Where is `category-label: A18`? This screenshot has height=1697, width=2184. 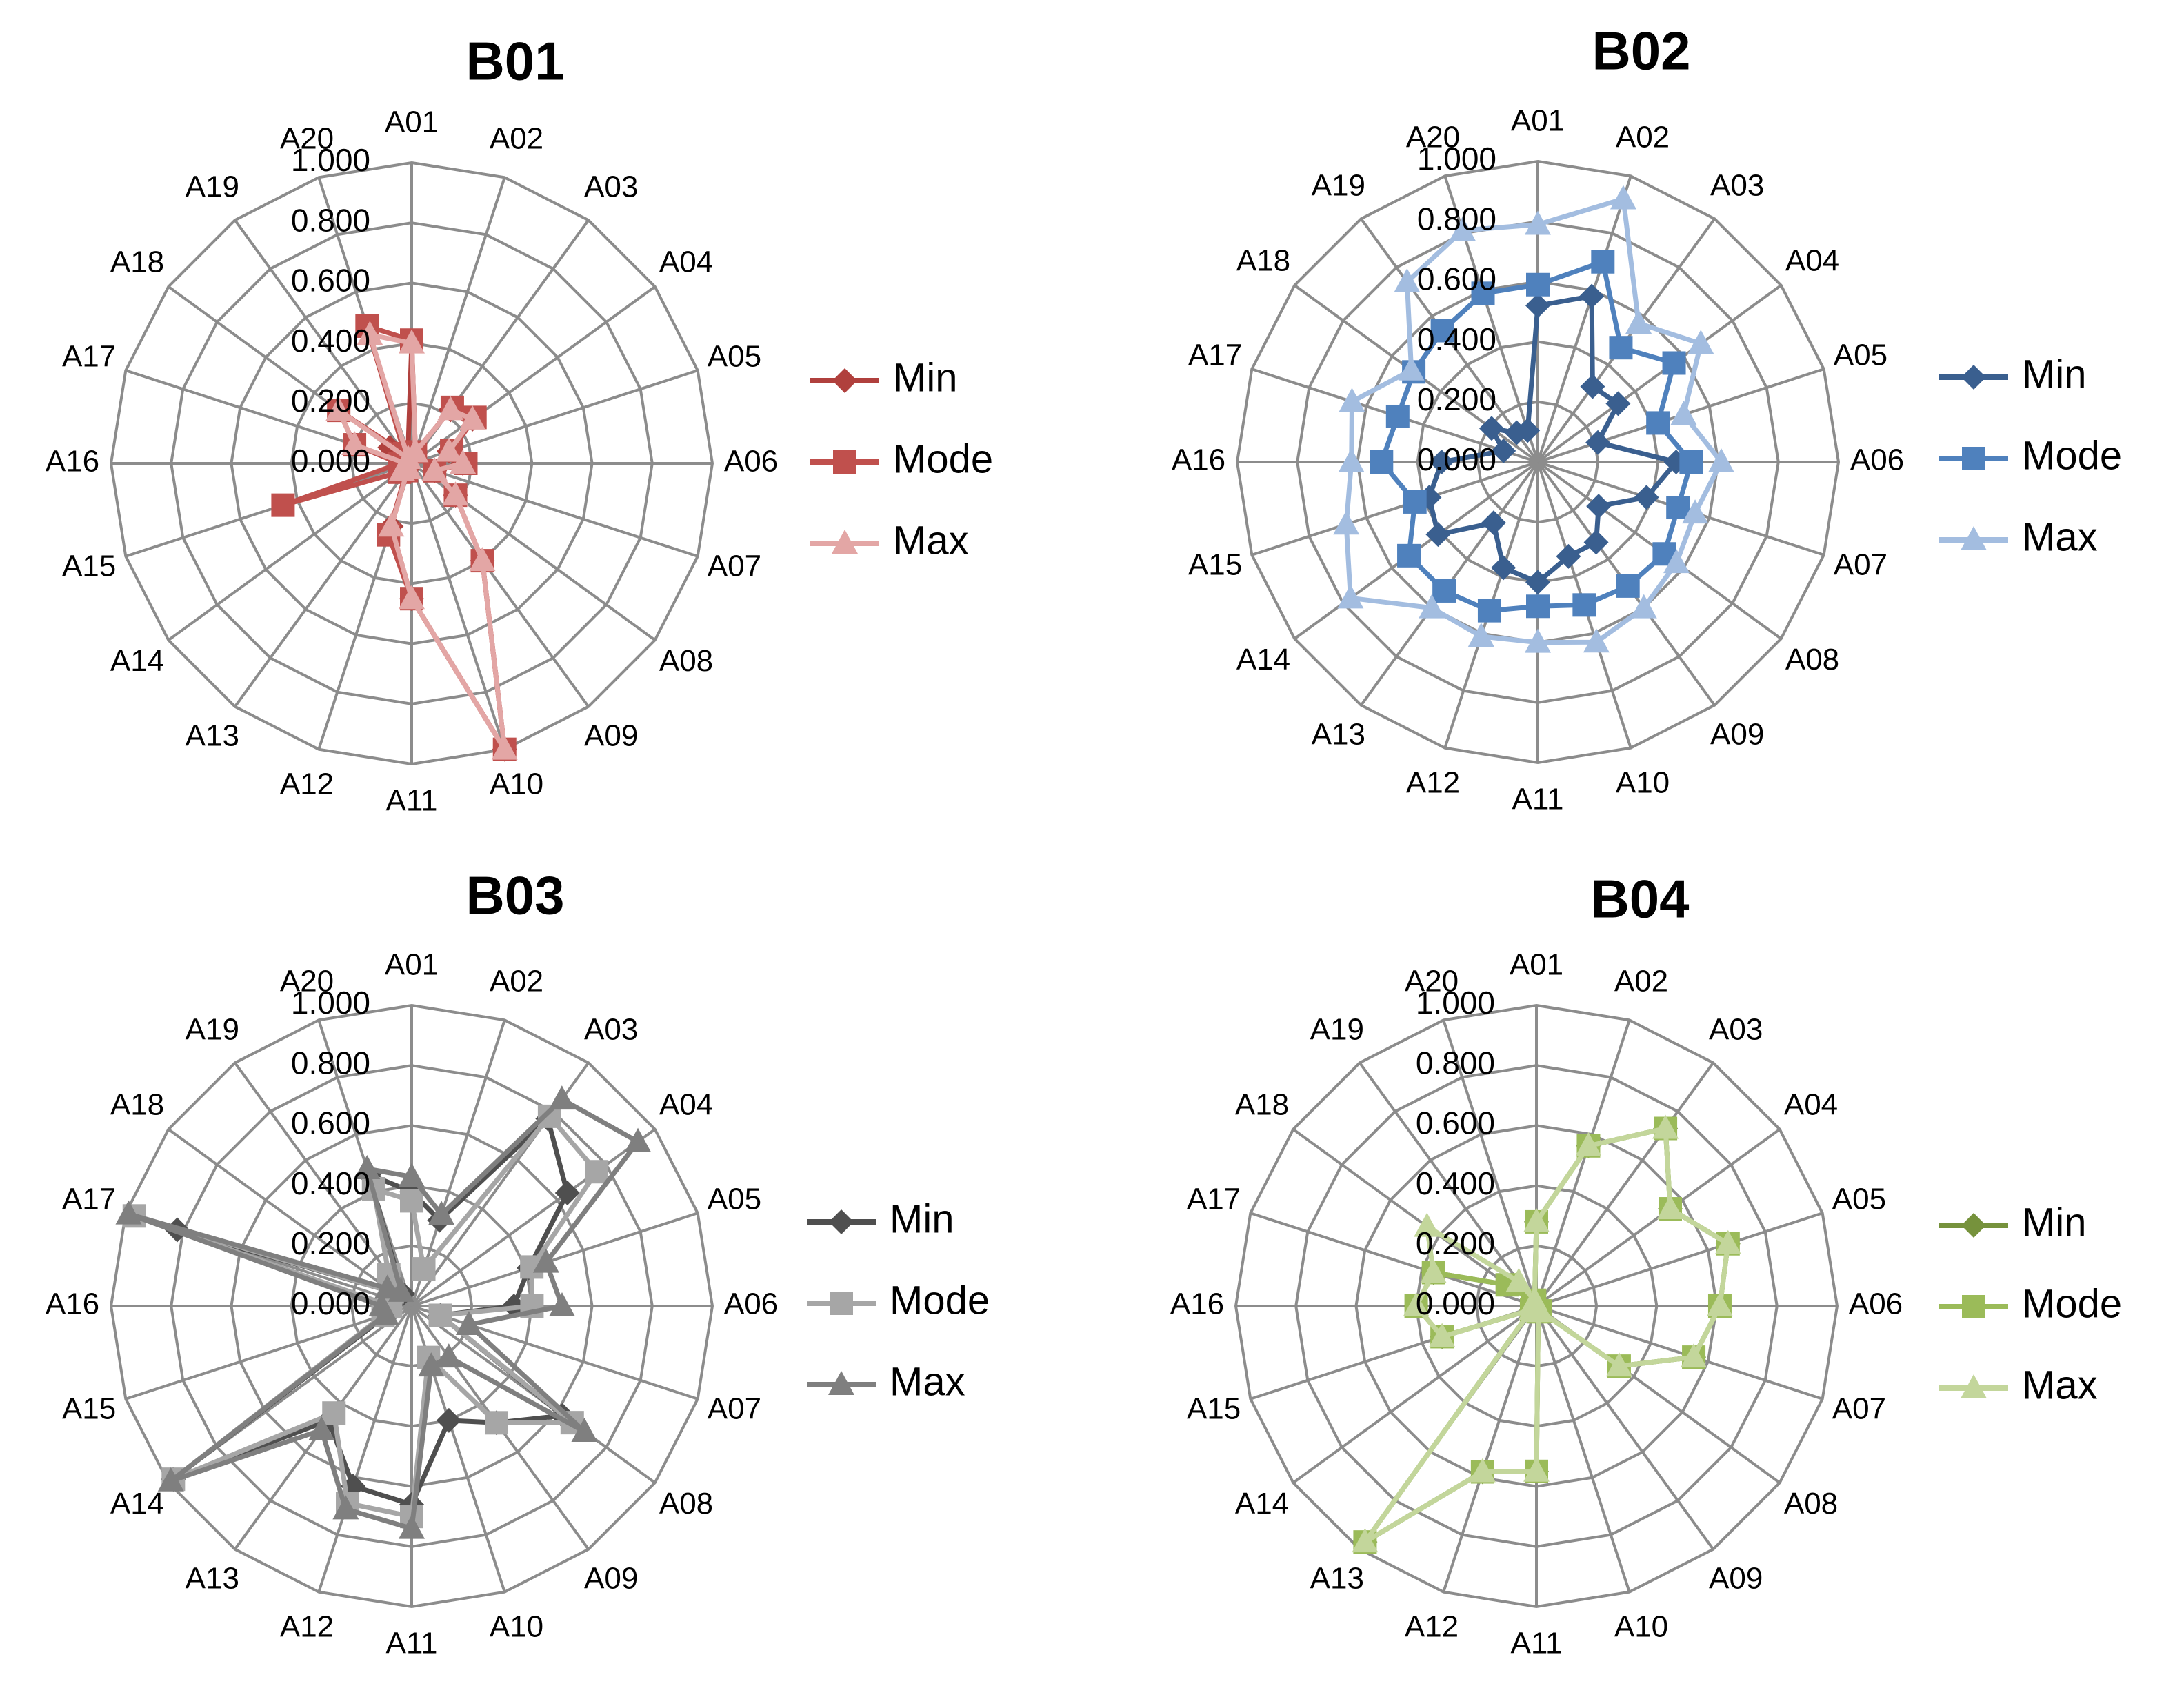
category-label: A18 is located at coordinates (137, 1104).